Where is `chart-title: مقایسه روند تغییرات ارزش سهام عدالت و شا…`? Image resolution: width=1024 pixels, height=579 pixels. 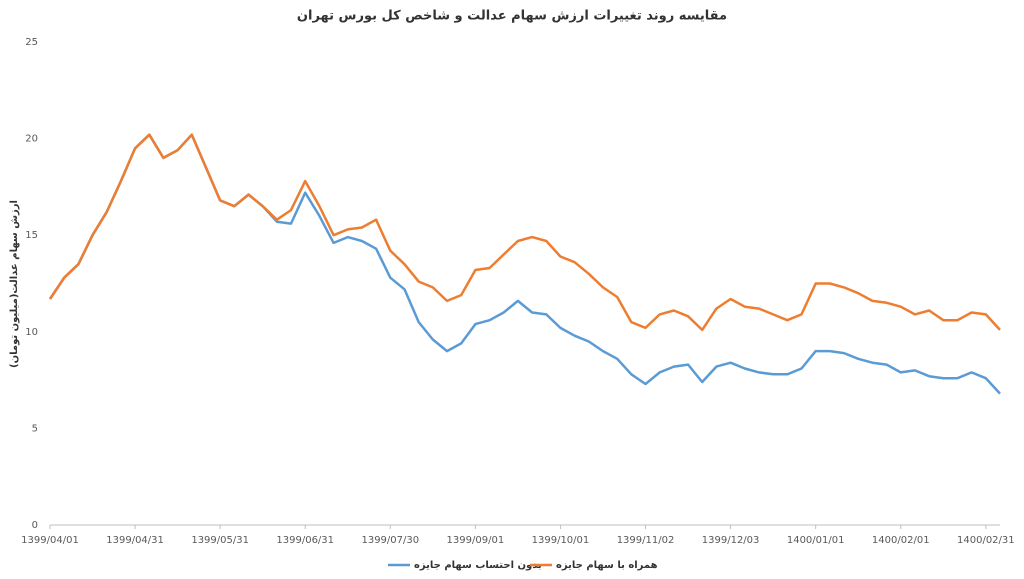 chart-title: مقایسه روند تغییرات ارزش سهام عدالت و شا… is located at coordinates (512, 16).